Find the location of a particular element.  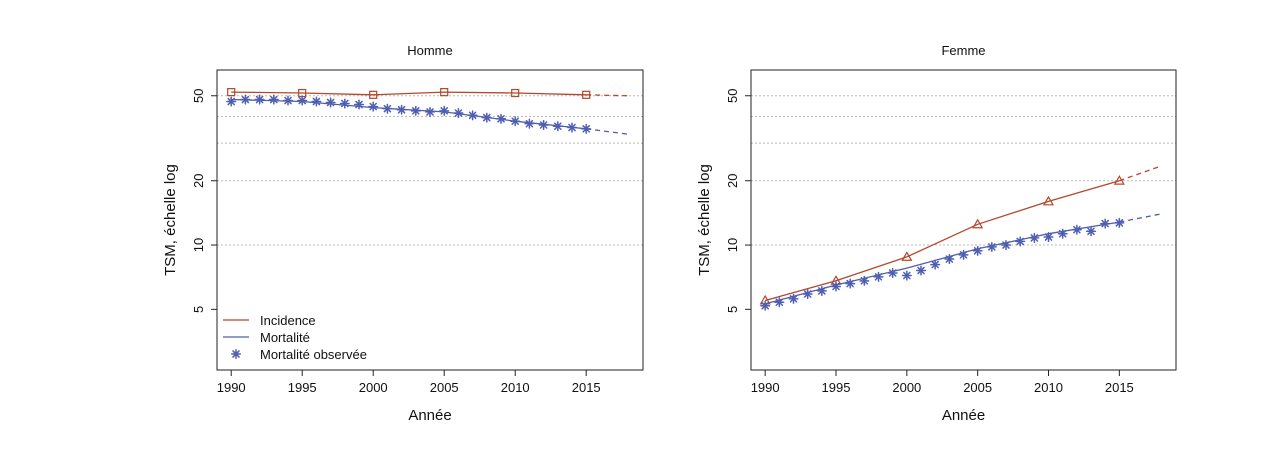

legend: Incidence Mortalité Mortalité observée is located at coordinates (295, 337).